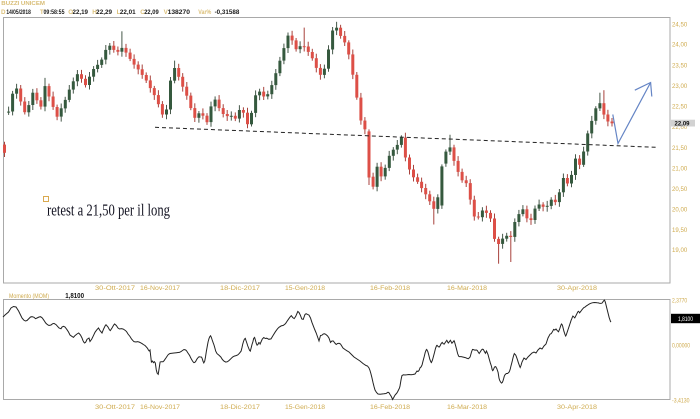 This screenshot has height=419, width=700. I want to click on svg-text: -3,4130, so click(681, 401).